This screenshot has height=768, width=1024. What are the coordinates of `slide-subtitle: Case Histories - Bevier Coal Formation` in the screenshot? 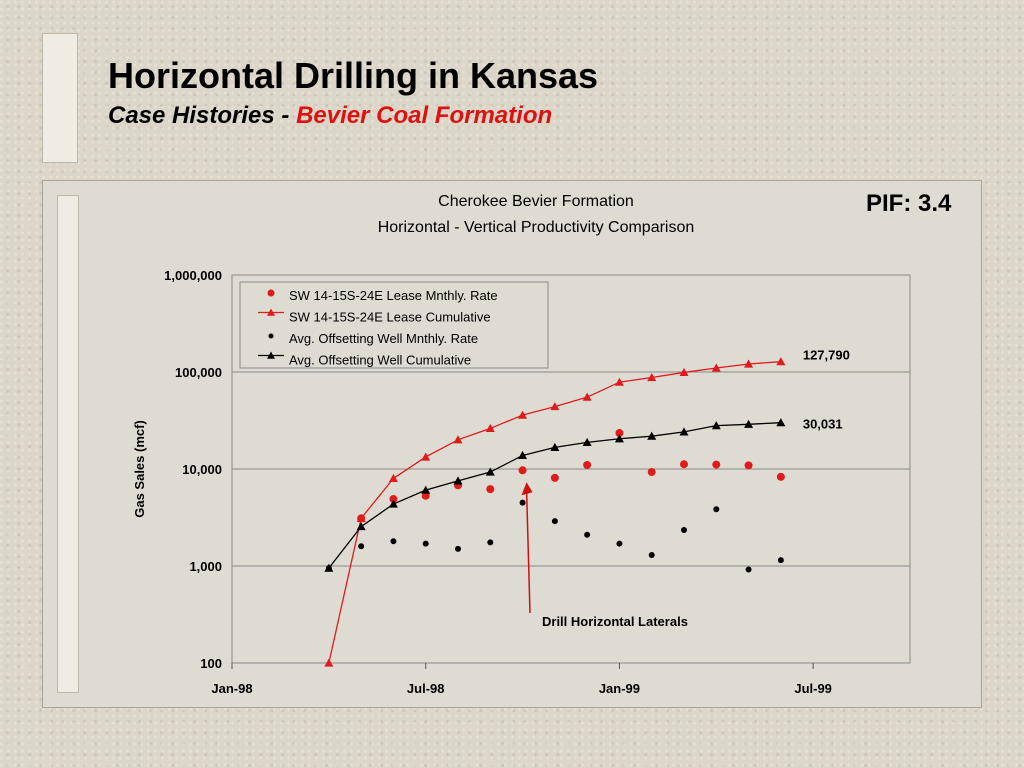 It's located at (330, 116).